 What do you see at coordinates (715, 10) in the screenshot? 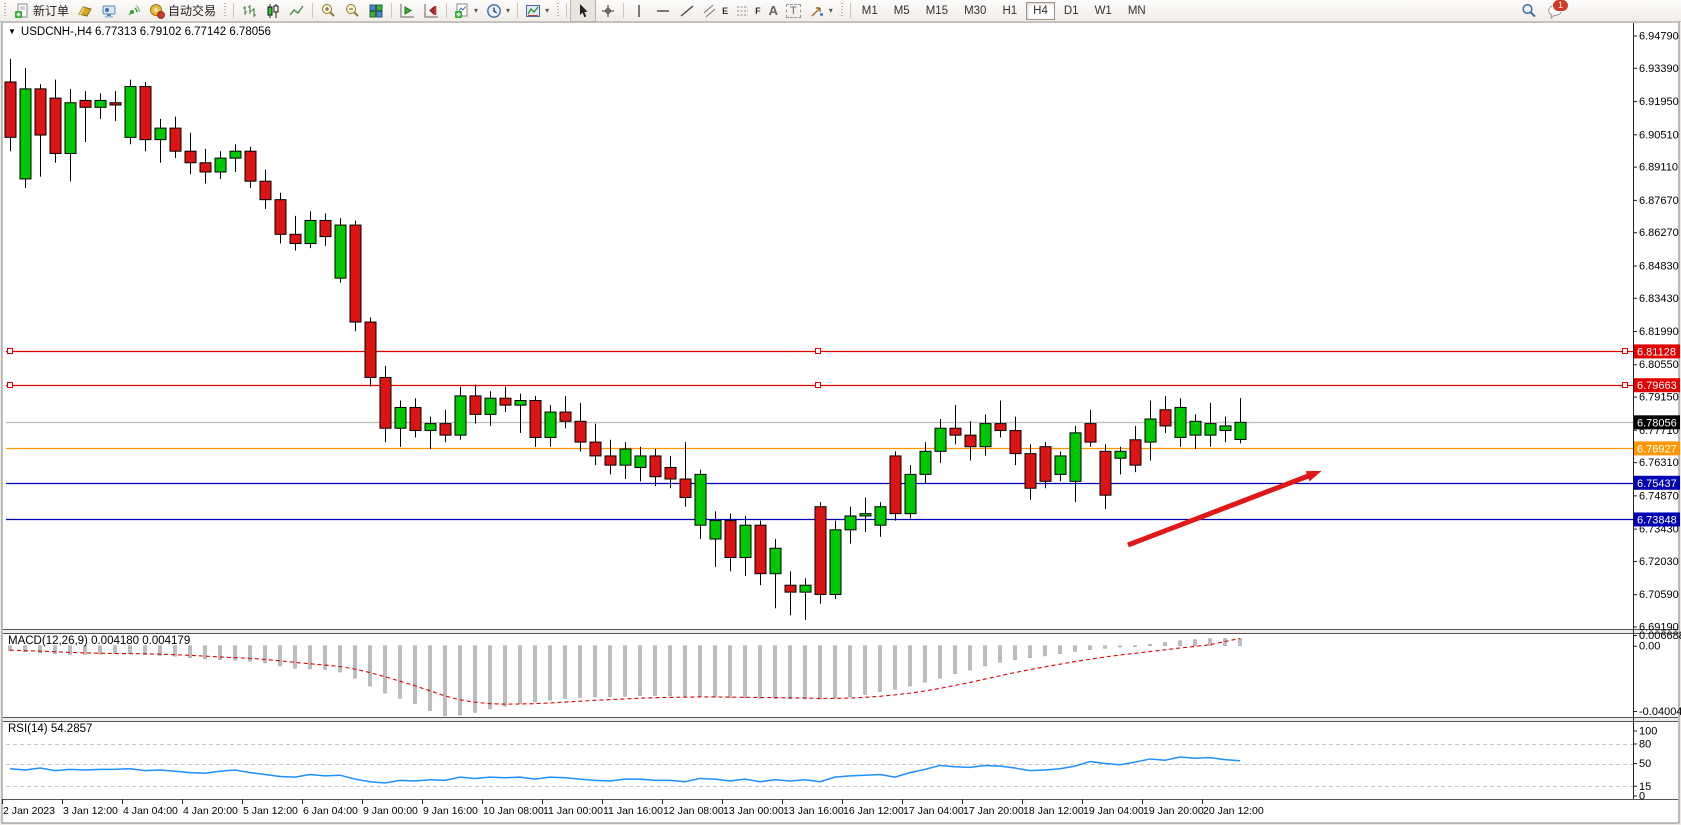
I see `channel-tool-button: E` at bounding box center [715, 10].